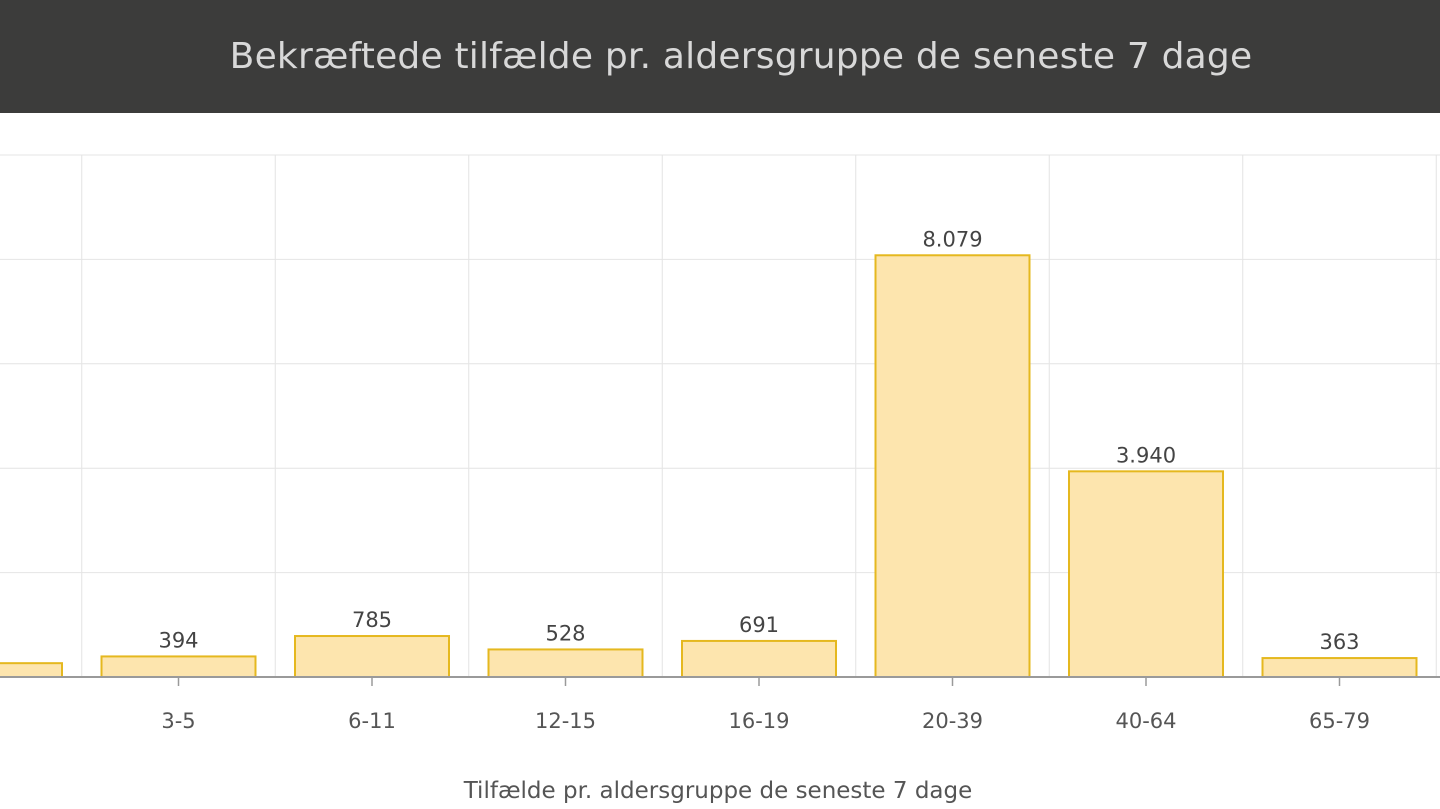  I want to click on data-label-20-39: 8.079, so click(952, 239).